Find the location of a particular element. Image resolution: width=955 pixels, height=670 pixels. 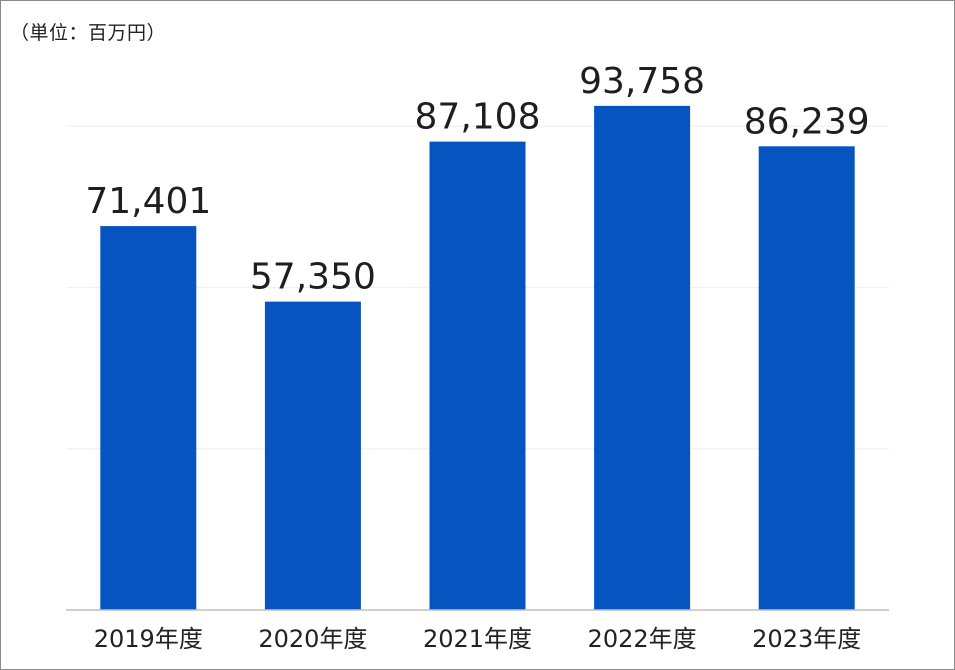

bar-2020年度 is located at coordinates (312, 455).